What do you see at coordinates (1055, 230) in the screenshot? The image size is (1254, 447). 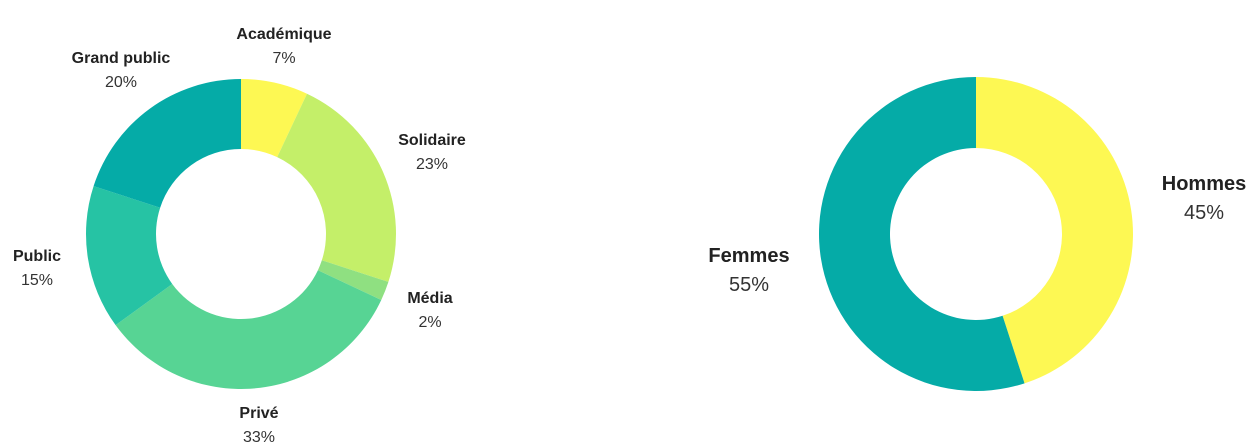 I see `slice-hommes` at bounding box center [1055, 230].